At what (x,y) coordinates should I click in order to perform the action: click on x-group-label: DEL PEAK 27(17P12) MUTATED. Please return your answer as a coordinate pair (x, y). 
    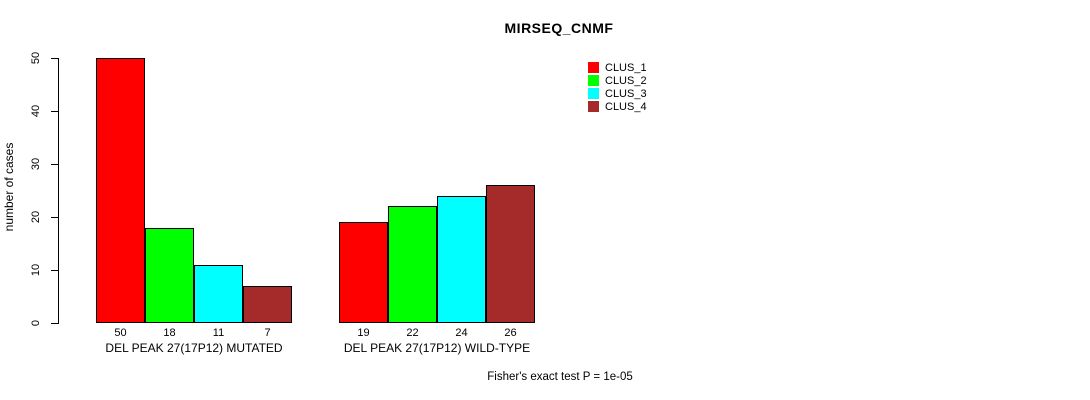
    Looking at the image, I should click on (194, 348).